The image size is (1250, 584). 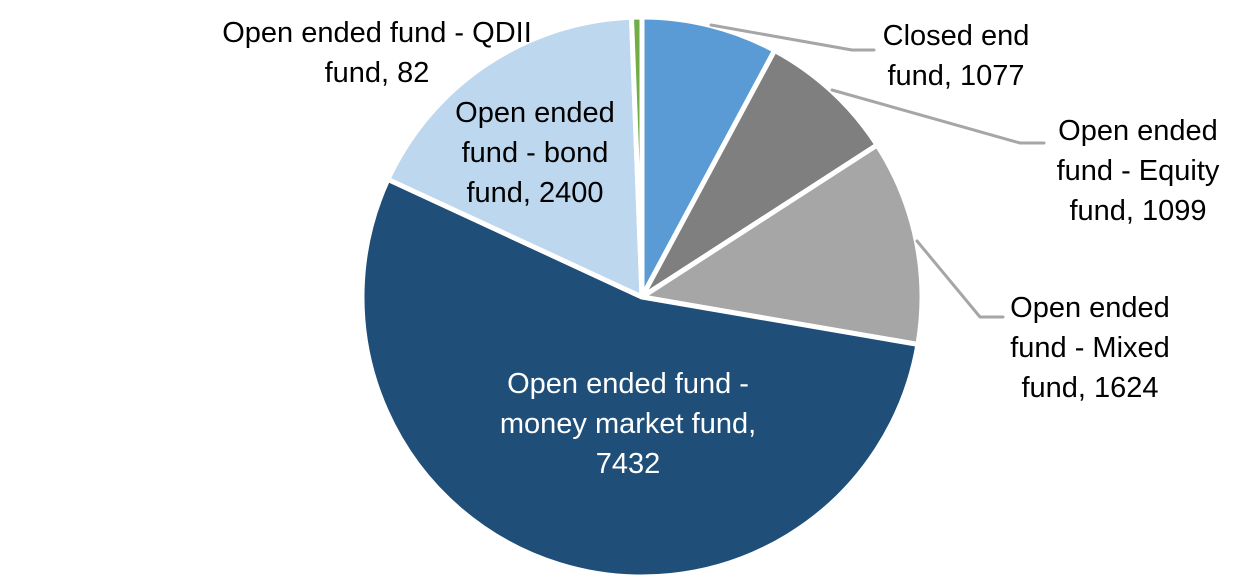 I want to click on leader-line-mixed-fund, so click(x=960, y=279).